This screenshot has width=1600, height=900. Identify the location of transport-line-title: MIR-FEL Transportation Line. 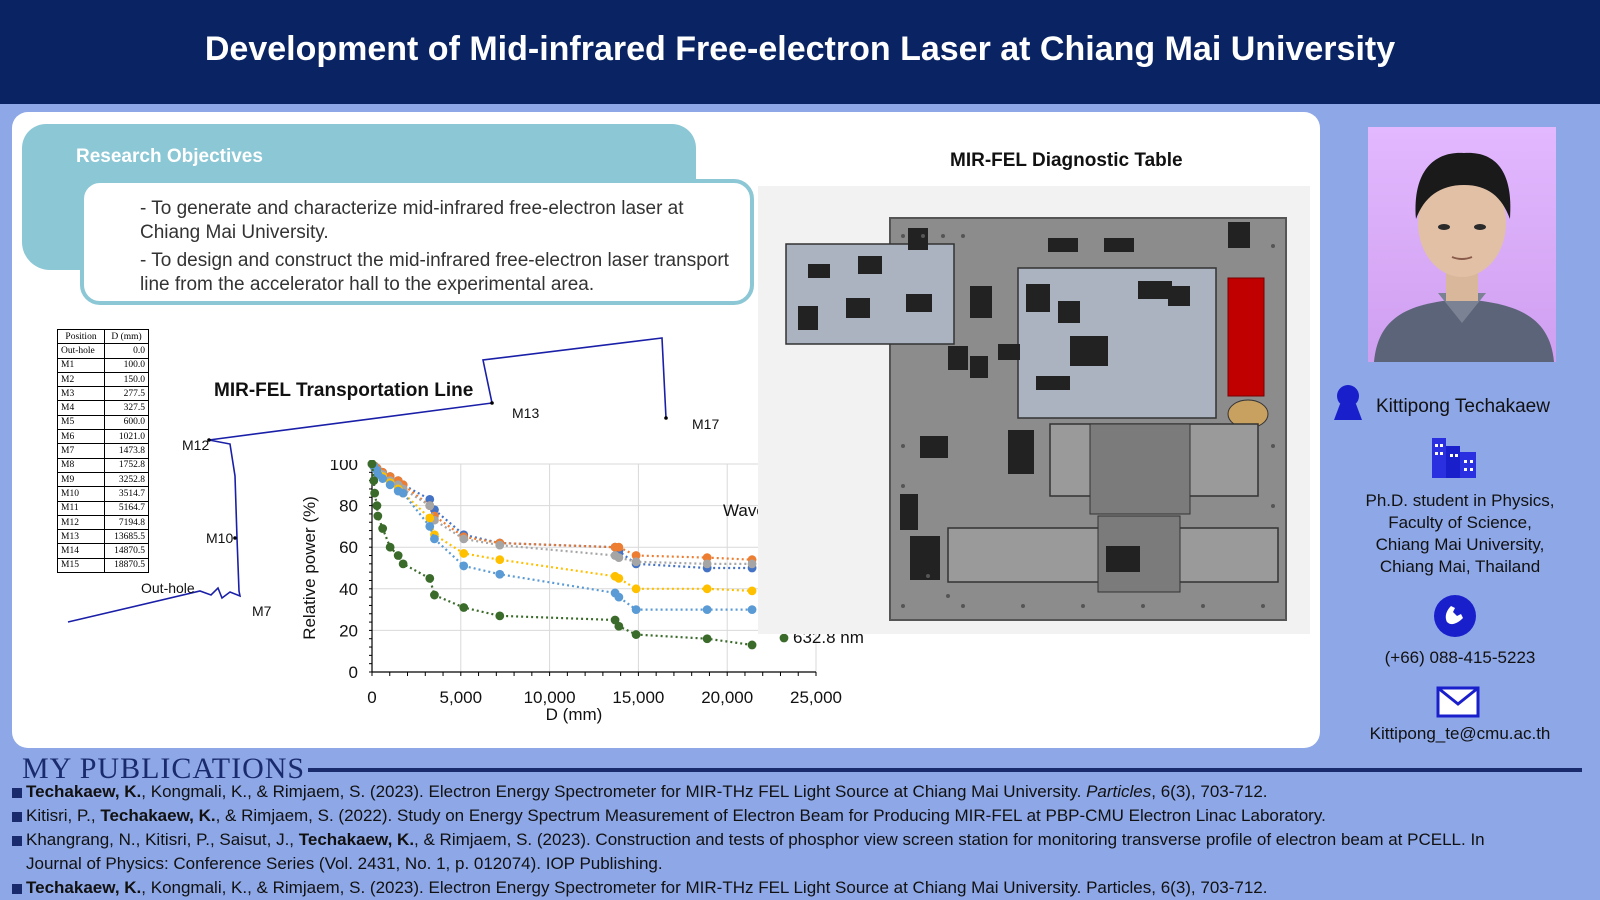
(344, 390).